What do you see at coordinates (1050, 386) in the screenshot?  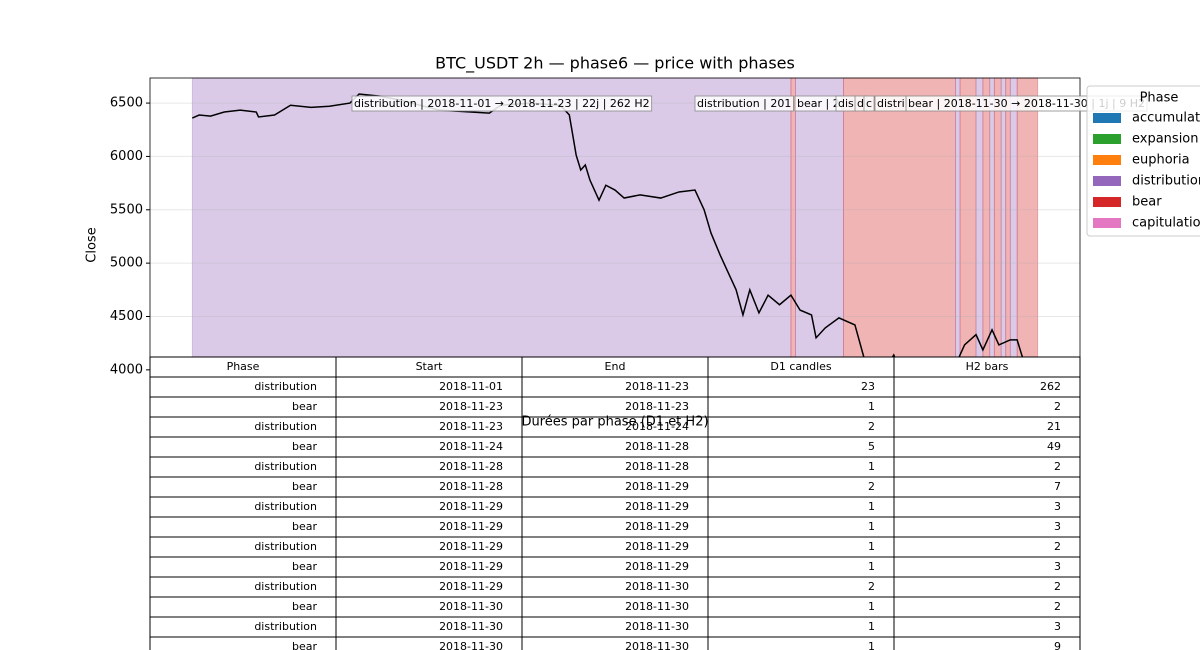 I see `table-cell-text: 262` at bounding box center [1050, 386].